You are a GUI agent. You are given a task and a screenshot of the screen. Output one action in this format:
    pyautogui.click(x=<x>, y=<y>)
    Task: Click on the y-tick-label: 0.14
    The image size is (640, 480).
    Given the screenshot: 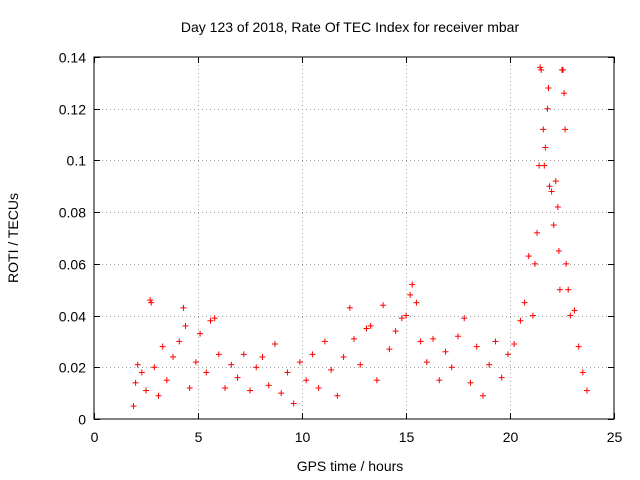 What is the action you would take?
    pyautogui.click(x=72, y=58)
    